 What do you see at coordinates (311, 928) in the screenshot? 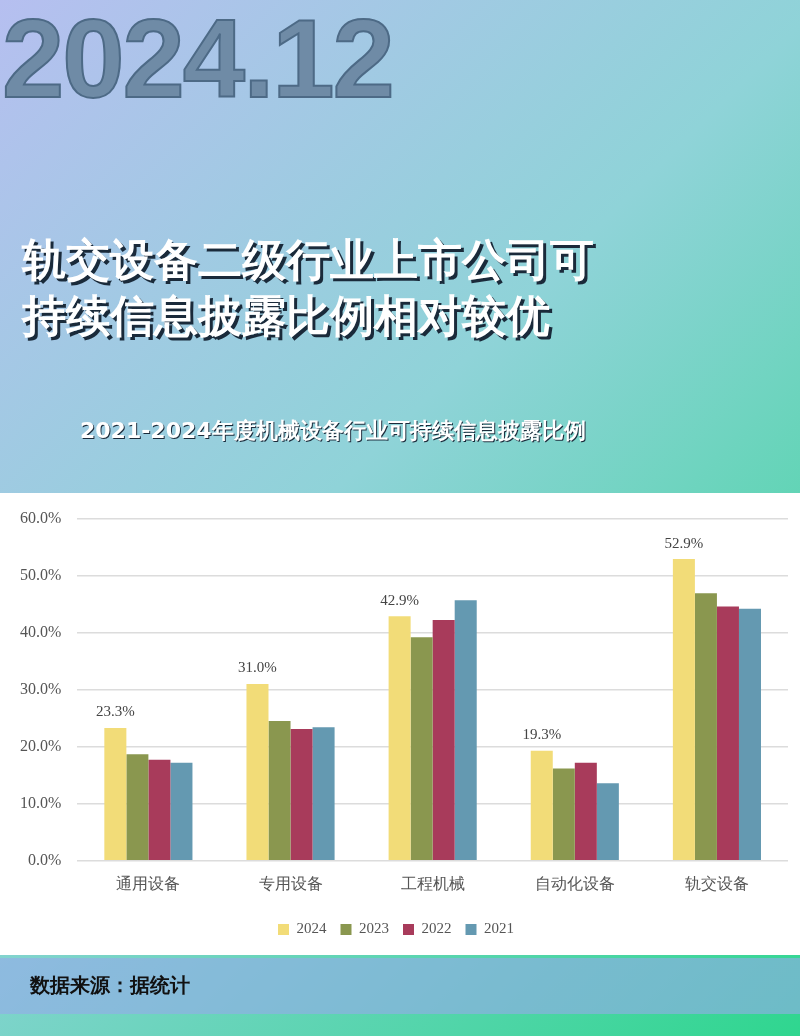
I see `legend-label: 2024` at bounding box center [311, 928].